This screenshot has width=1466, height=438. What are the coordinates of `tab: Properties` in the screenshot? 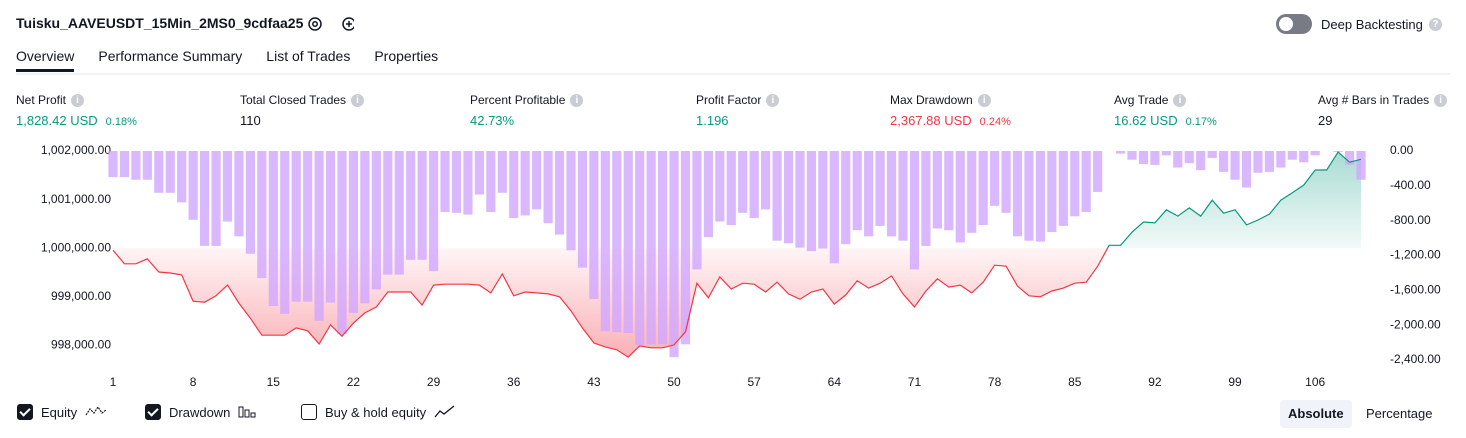 It's located at (406, 56).